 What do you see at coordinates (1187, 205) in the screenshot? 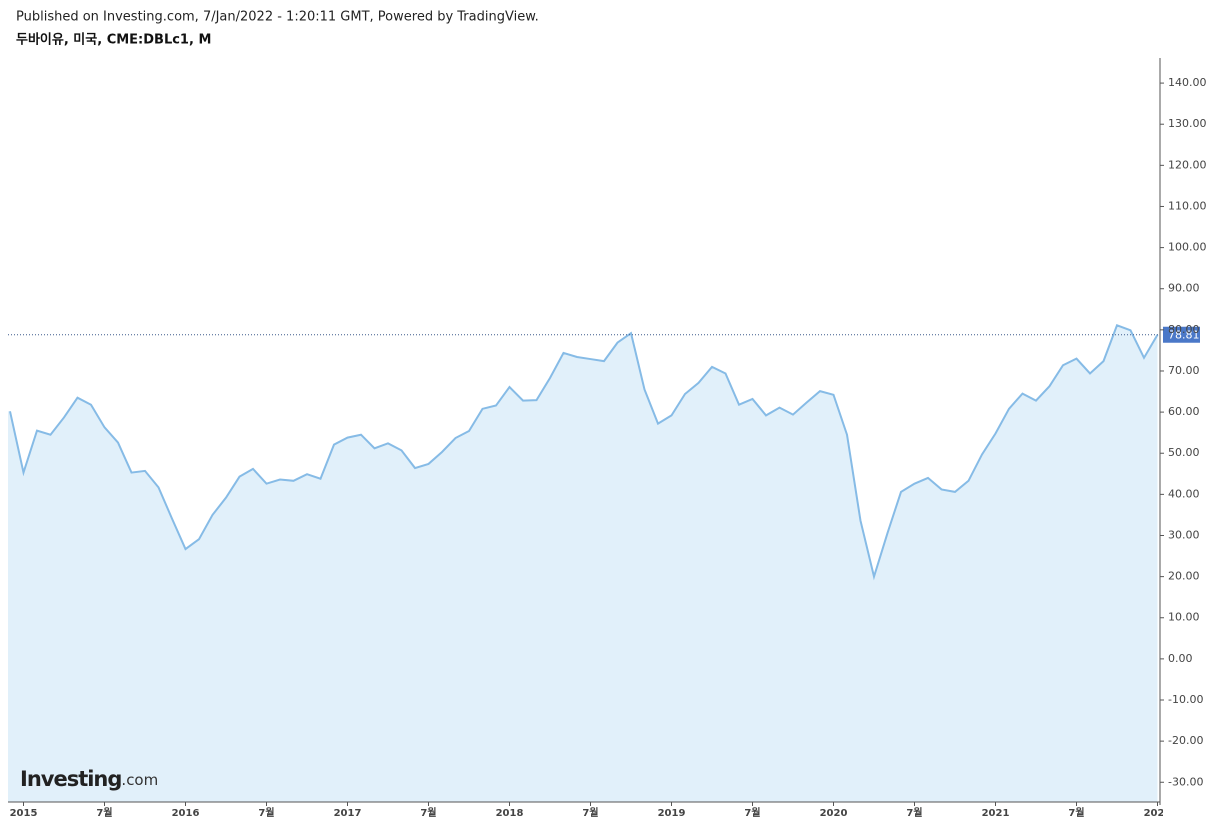
I see `y-tick-label: 110.00` at bounding box center [1187, 205].